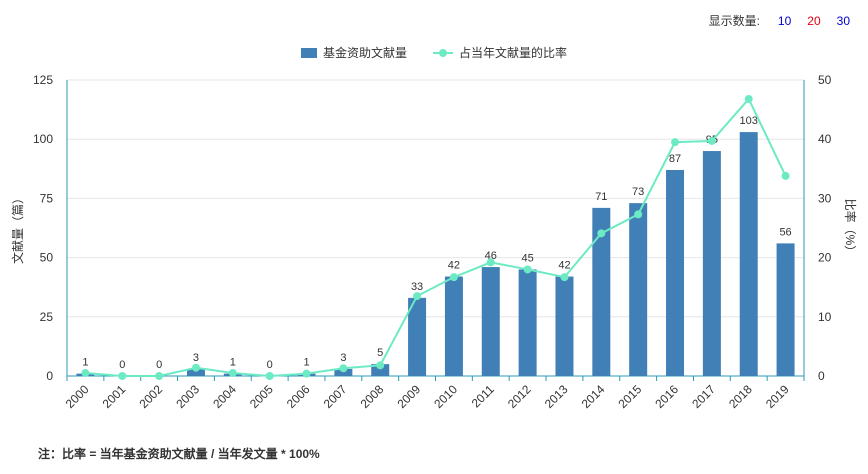  What do you see at coordinates (630, 396) in the screenshot?
I see `x-tick-label: 2015` at bounding box center [630, 396].